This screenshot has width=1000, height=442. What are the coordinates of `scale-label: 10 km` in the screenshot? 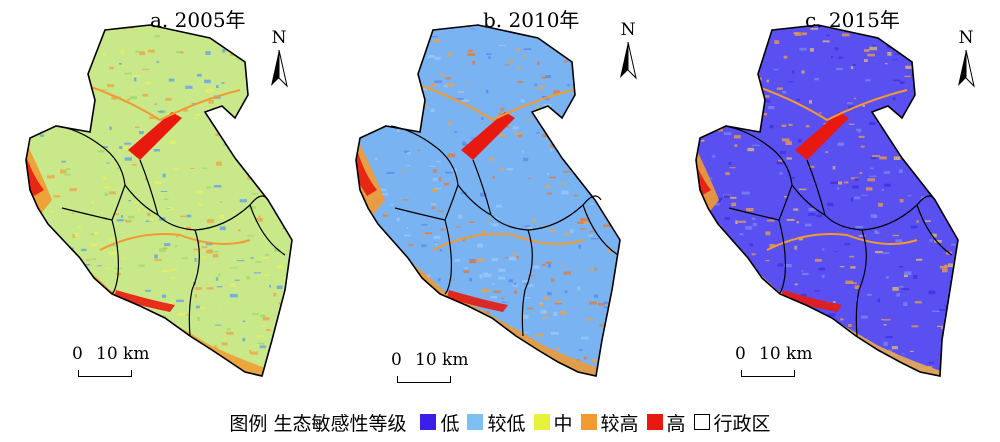 It's located at (442, 360).